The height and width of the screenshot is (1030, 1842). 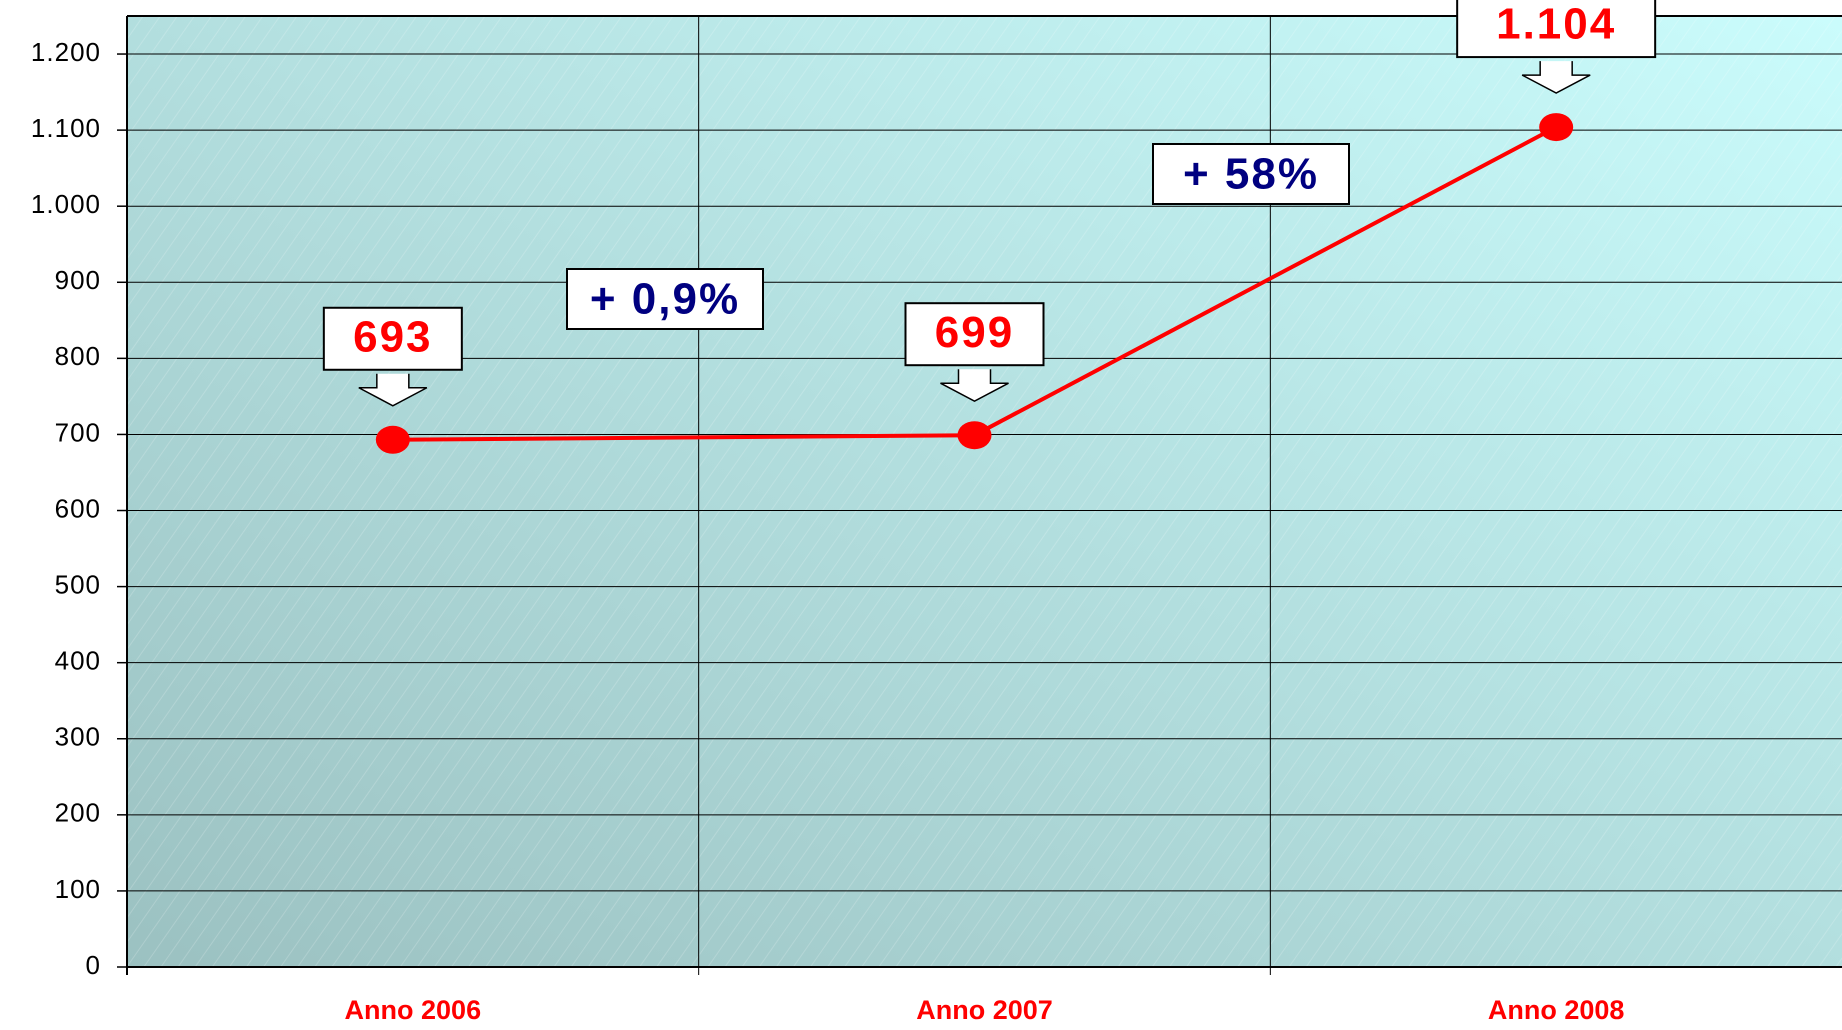 What do you see at coordinates (78, 584) in the screenshot?
I see `y-tick-label: 500` at bounding box center [78, 584].